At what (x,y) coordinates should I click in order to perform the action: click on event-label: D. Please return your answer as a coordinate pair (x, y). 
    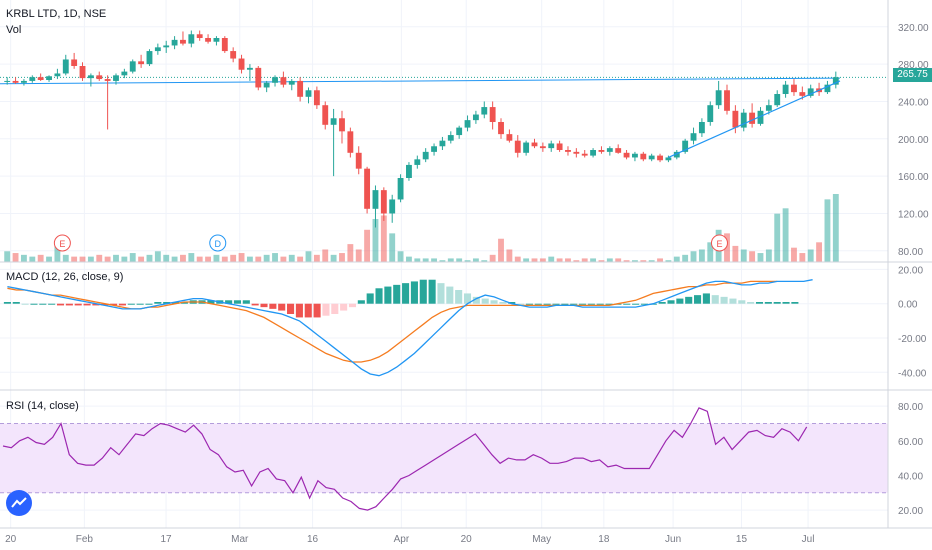
    Looking at the image, I should click on (218, 244).